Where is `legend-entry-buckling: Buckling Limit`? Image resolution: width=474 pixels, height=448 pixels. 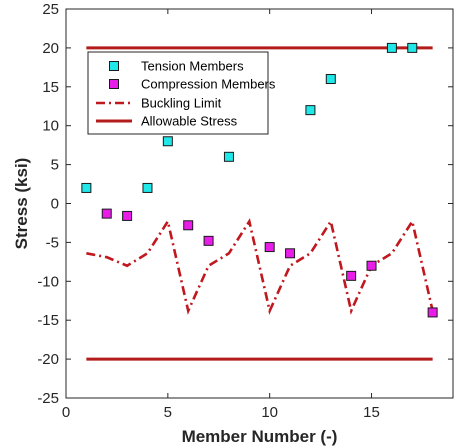
legend-entry-buckling: Buckling Limit is located at coordinates (159, 103).